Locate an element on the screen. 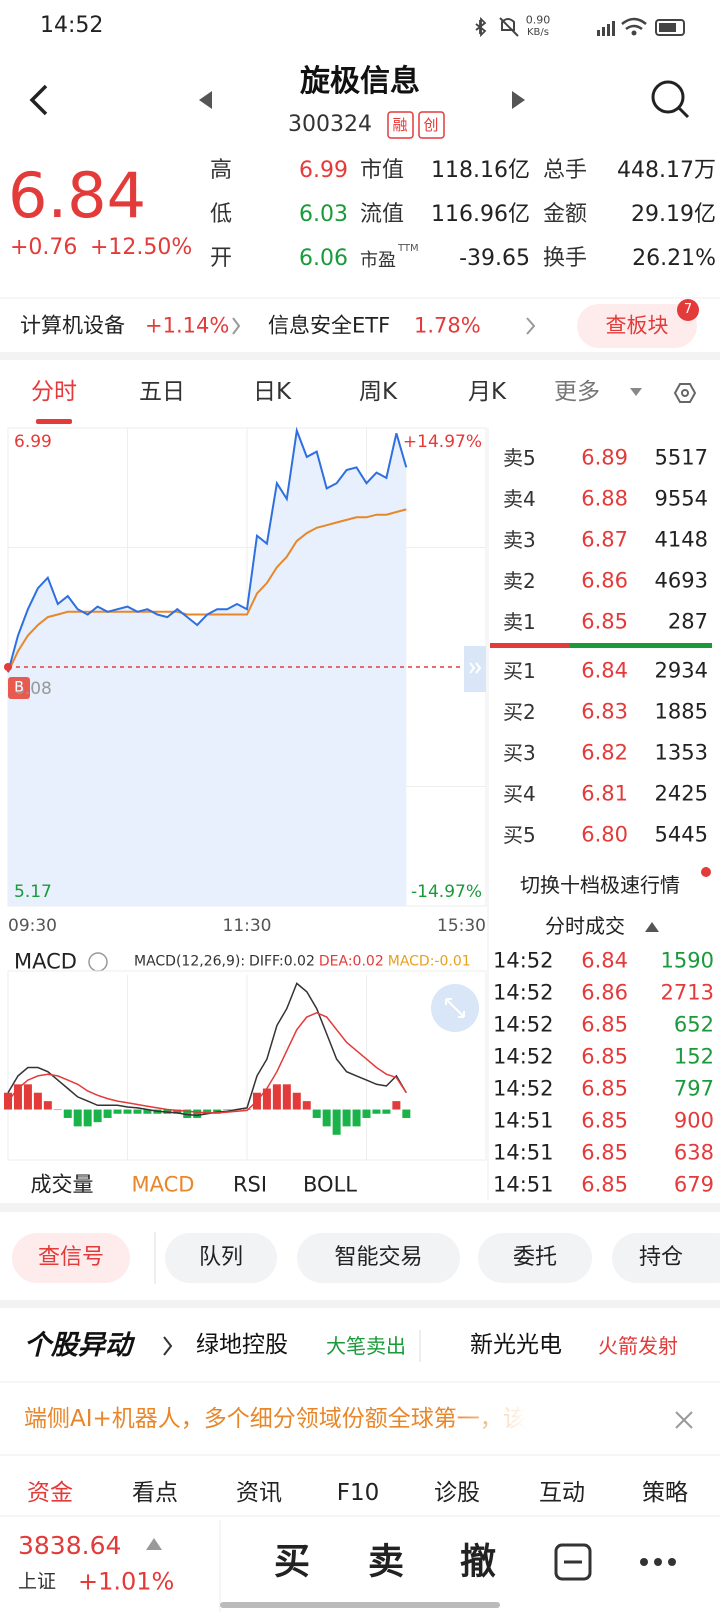 This screenshot has height=1612, width=720. book-volume: 287 is located at coordinates (687, 621).